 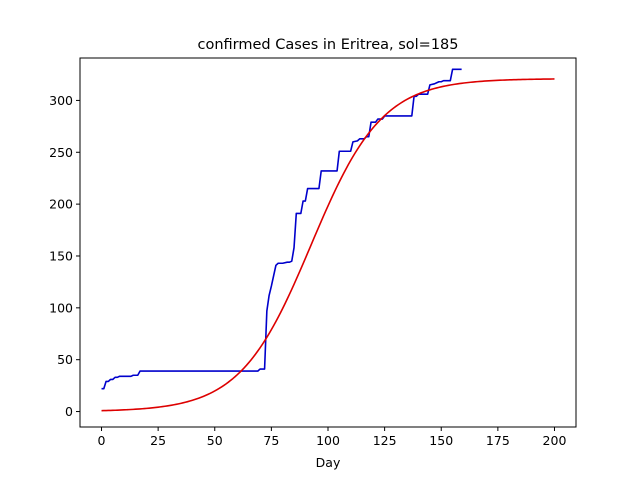 What do you see at coordinates (215, 440) in the screenshot?
I see `x-tick-label: 50` at bounding box center [215, 440].